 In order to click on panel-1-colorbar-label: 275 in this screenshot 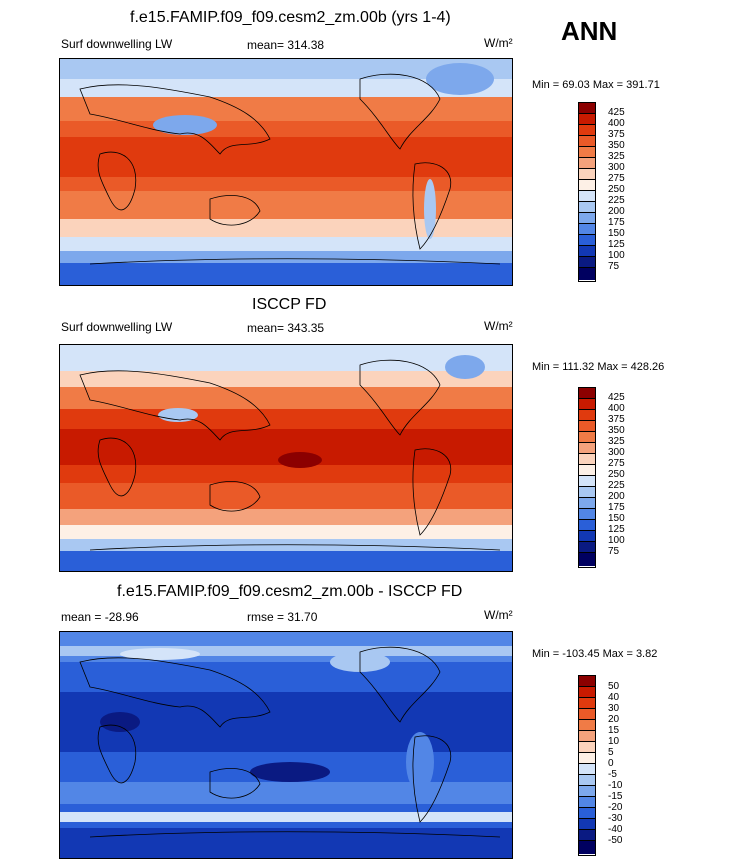, I will do `click(616, 178)`.